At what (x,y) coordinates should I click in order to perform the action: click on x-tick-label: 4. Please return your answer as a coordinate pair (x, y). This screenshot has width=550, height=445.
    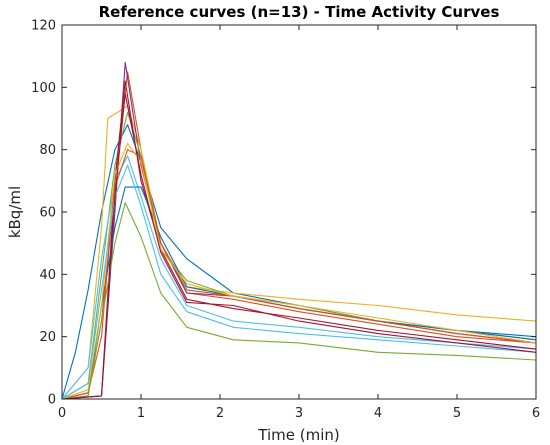
    Looking at the image, I should click on (378, 413).